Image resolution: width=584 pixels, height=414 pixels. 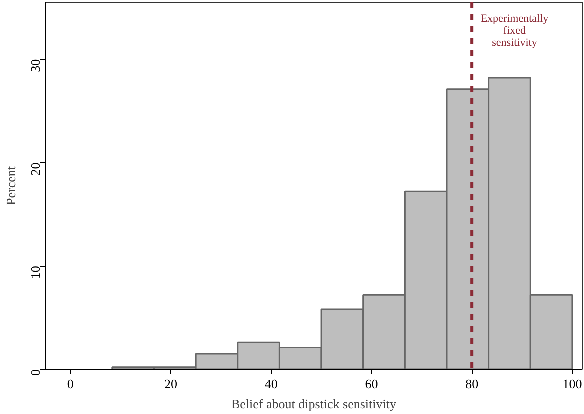 What do you see at coordinates (271, 384) in the screenshot?
I see `x-tick-label: 40` at bounding box center [271, 384].